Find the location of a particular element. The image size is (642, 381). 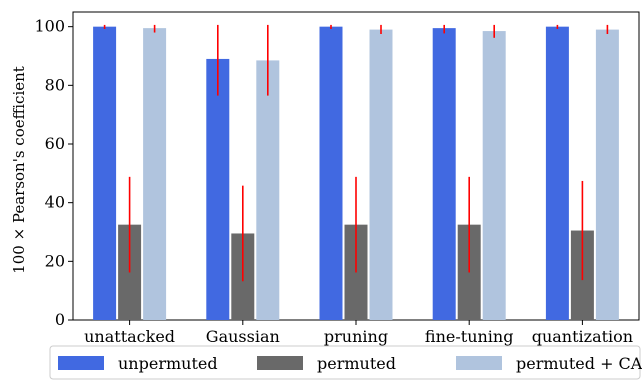

x-tick-label: unattacked is located at coordinates (129, 336).